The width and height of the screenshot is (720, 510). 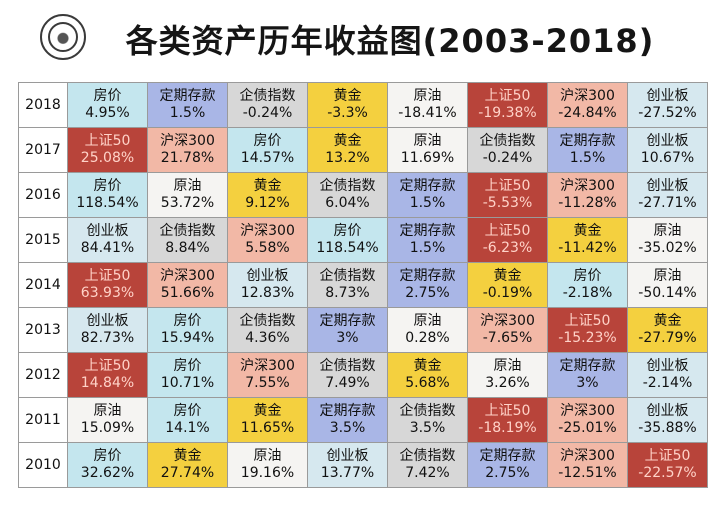 What do you see at coordinates (667, 113) in the screenshot?
I see `asset-return: -27.52%` at bounding box center [667, 113].